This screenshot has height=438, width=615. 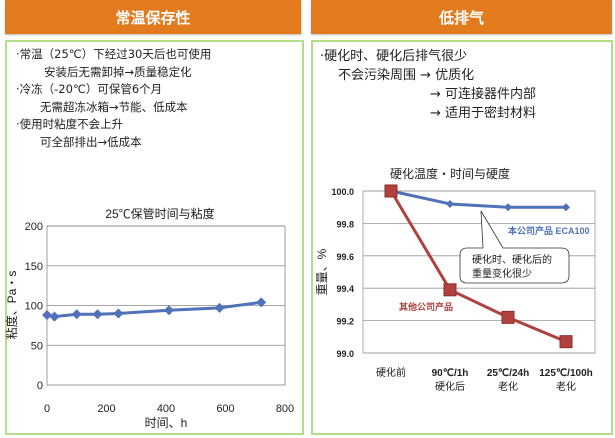 What do you see at coordinates (70, 124) in the screenshot?
I see `left-line: ·使用时粘度不会上升` at bounding box center [70, 124].